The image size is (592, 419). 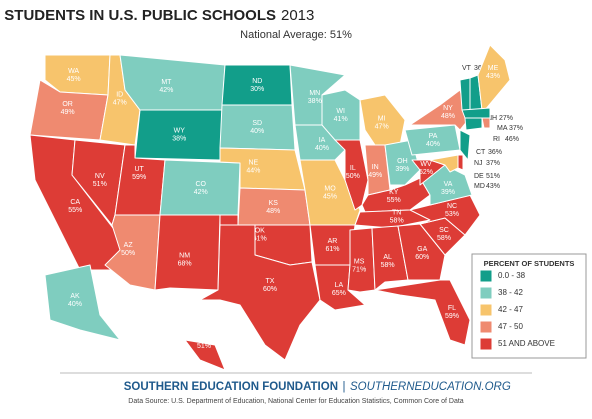 I want to click on state-value-label: 44%, so click(x=253, y=171).